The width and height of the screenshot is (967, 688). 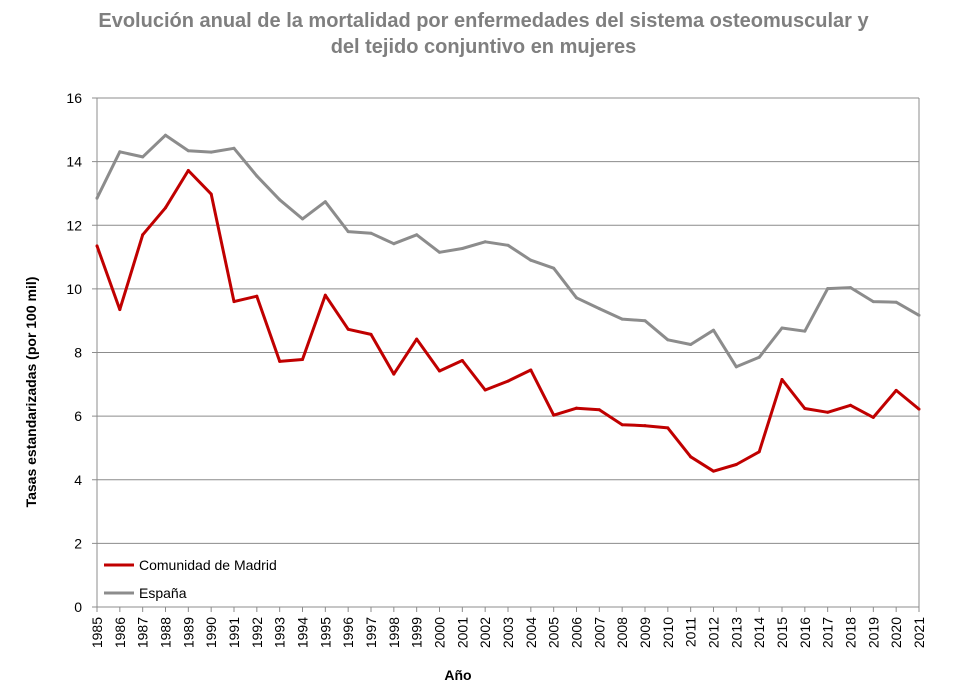 What do you see at coordinates (143, 632) in the screenshot?
I see `x-tick-label-1987: 1987` at bounding box center [143, 632].